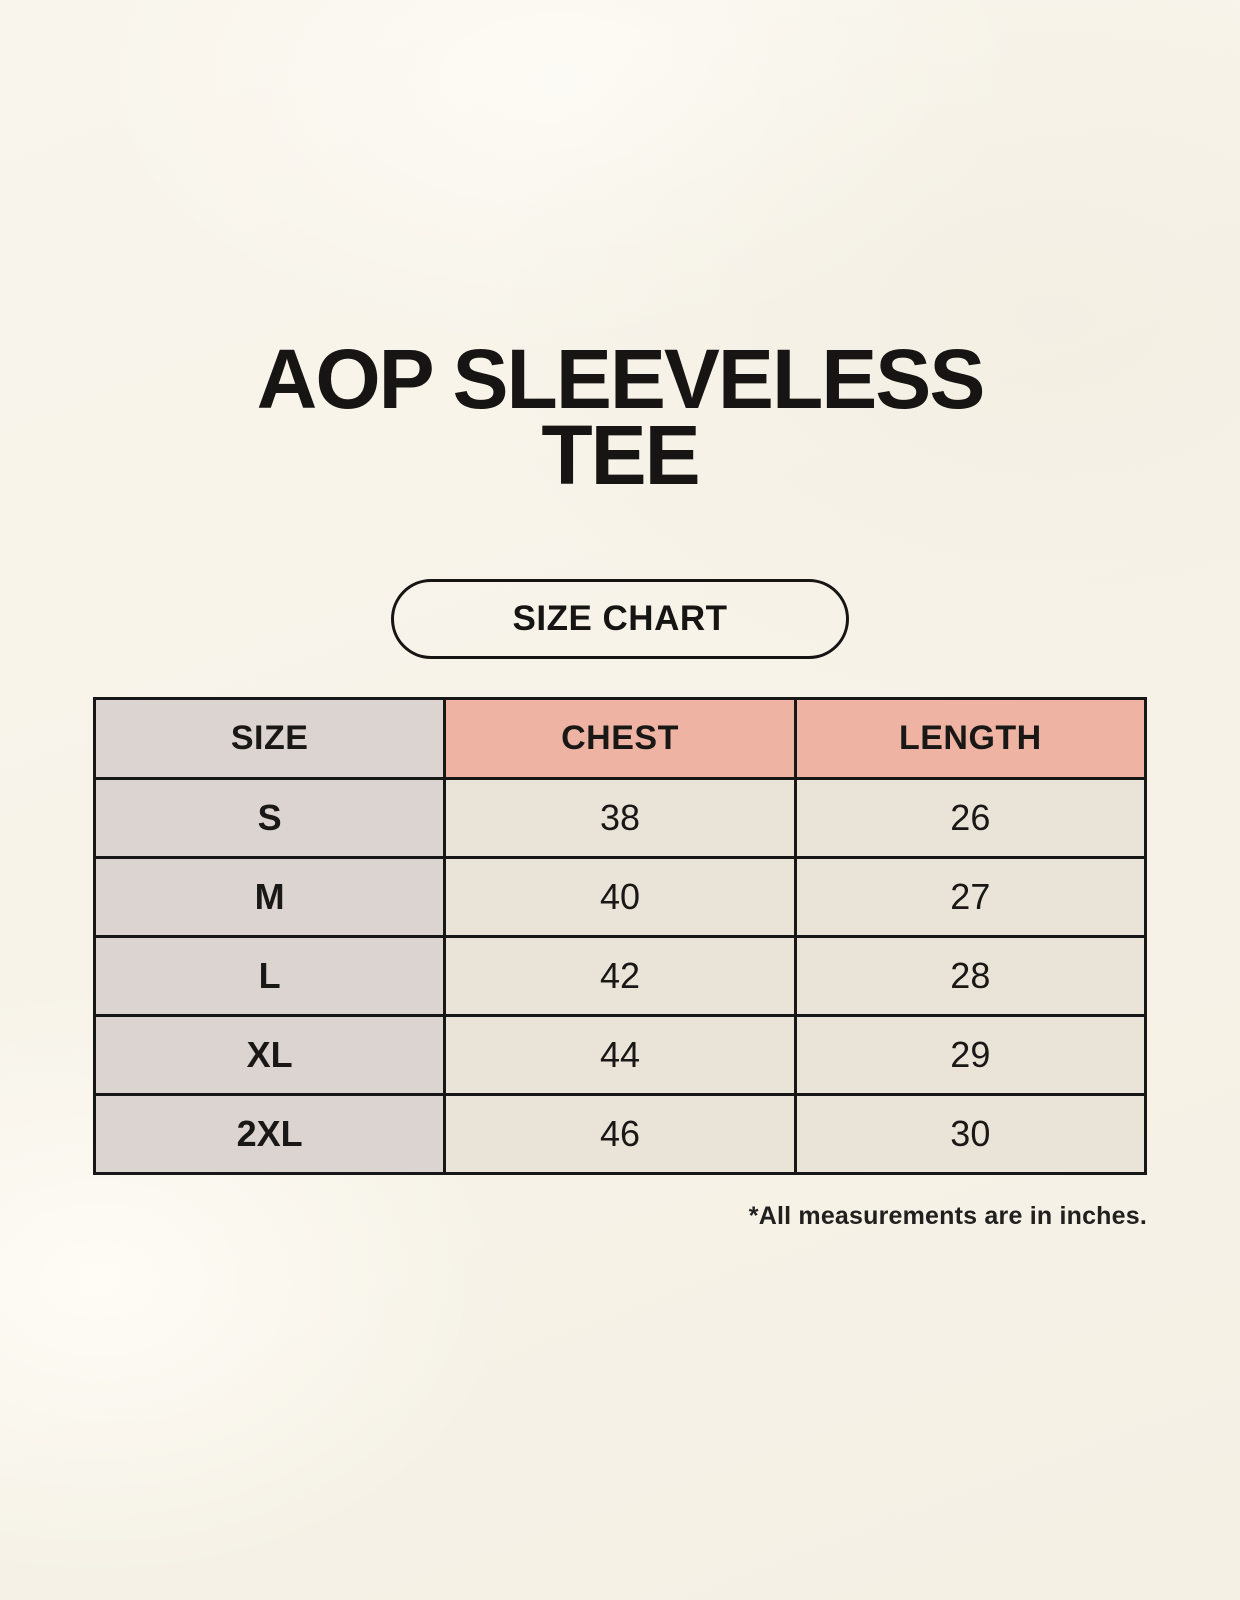 The width and height of the screenshot is (1240, 1600). What do you see at coordinates (970, 1055) in the screenshot?
I see `length-cell: 29` at bounding box center [970, 1055].